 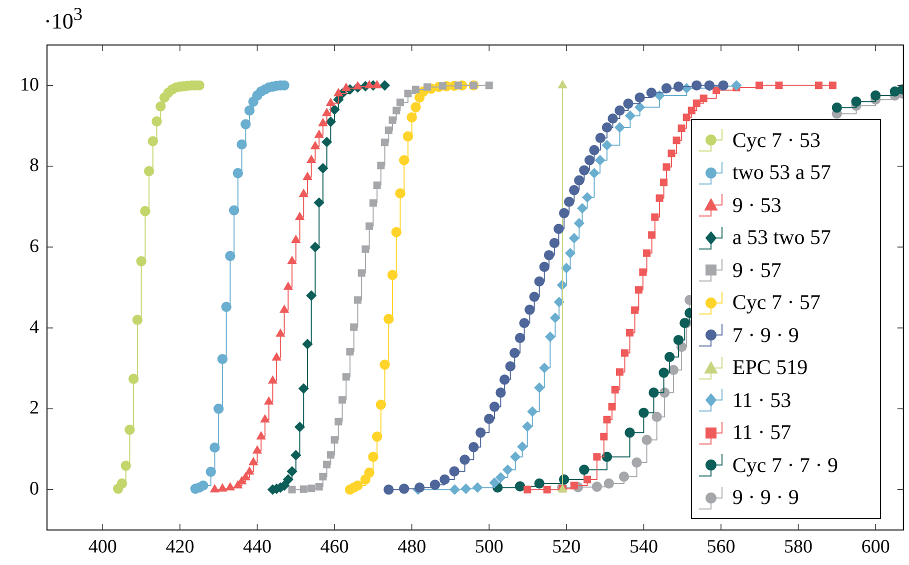 What do you see at coordinates (781, 237) in the screenshot?
I see `legend-label: a 53 two 57` at bounding box center [781, 237].